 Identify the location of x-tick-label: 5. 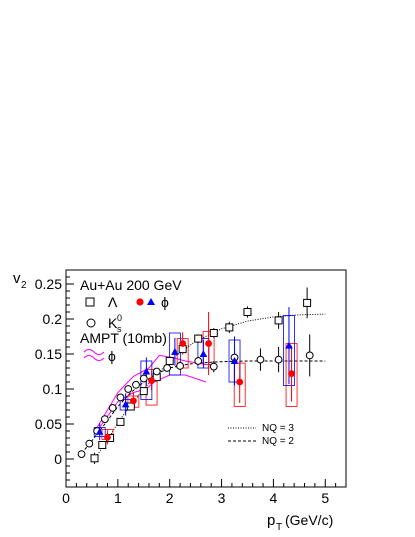
(325, 498).